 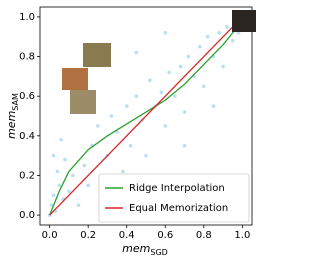 I want to click on y-tick-label: 1.0, so click(x=27, y=17).